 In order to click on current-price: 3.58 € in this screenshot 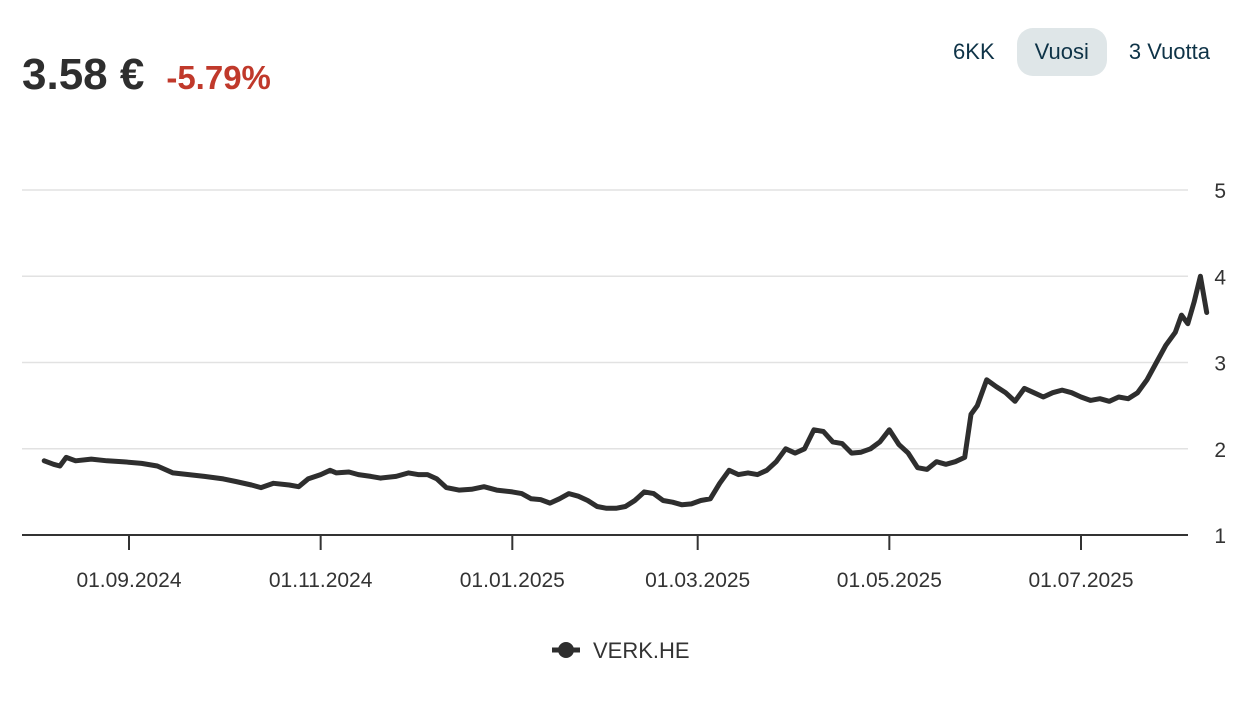, I will do `click(83, 74)`.